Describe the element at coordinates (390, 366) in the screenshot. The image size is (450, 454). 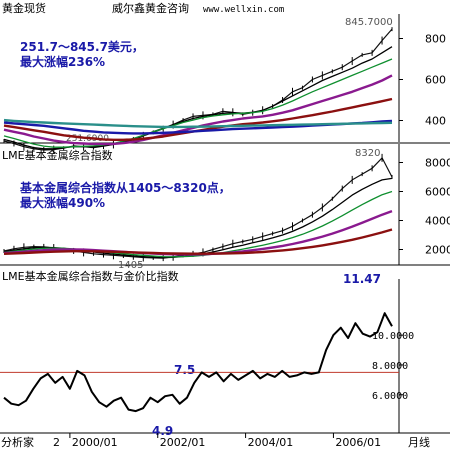
I see `y-tick-label: 8.0000` at that location.